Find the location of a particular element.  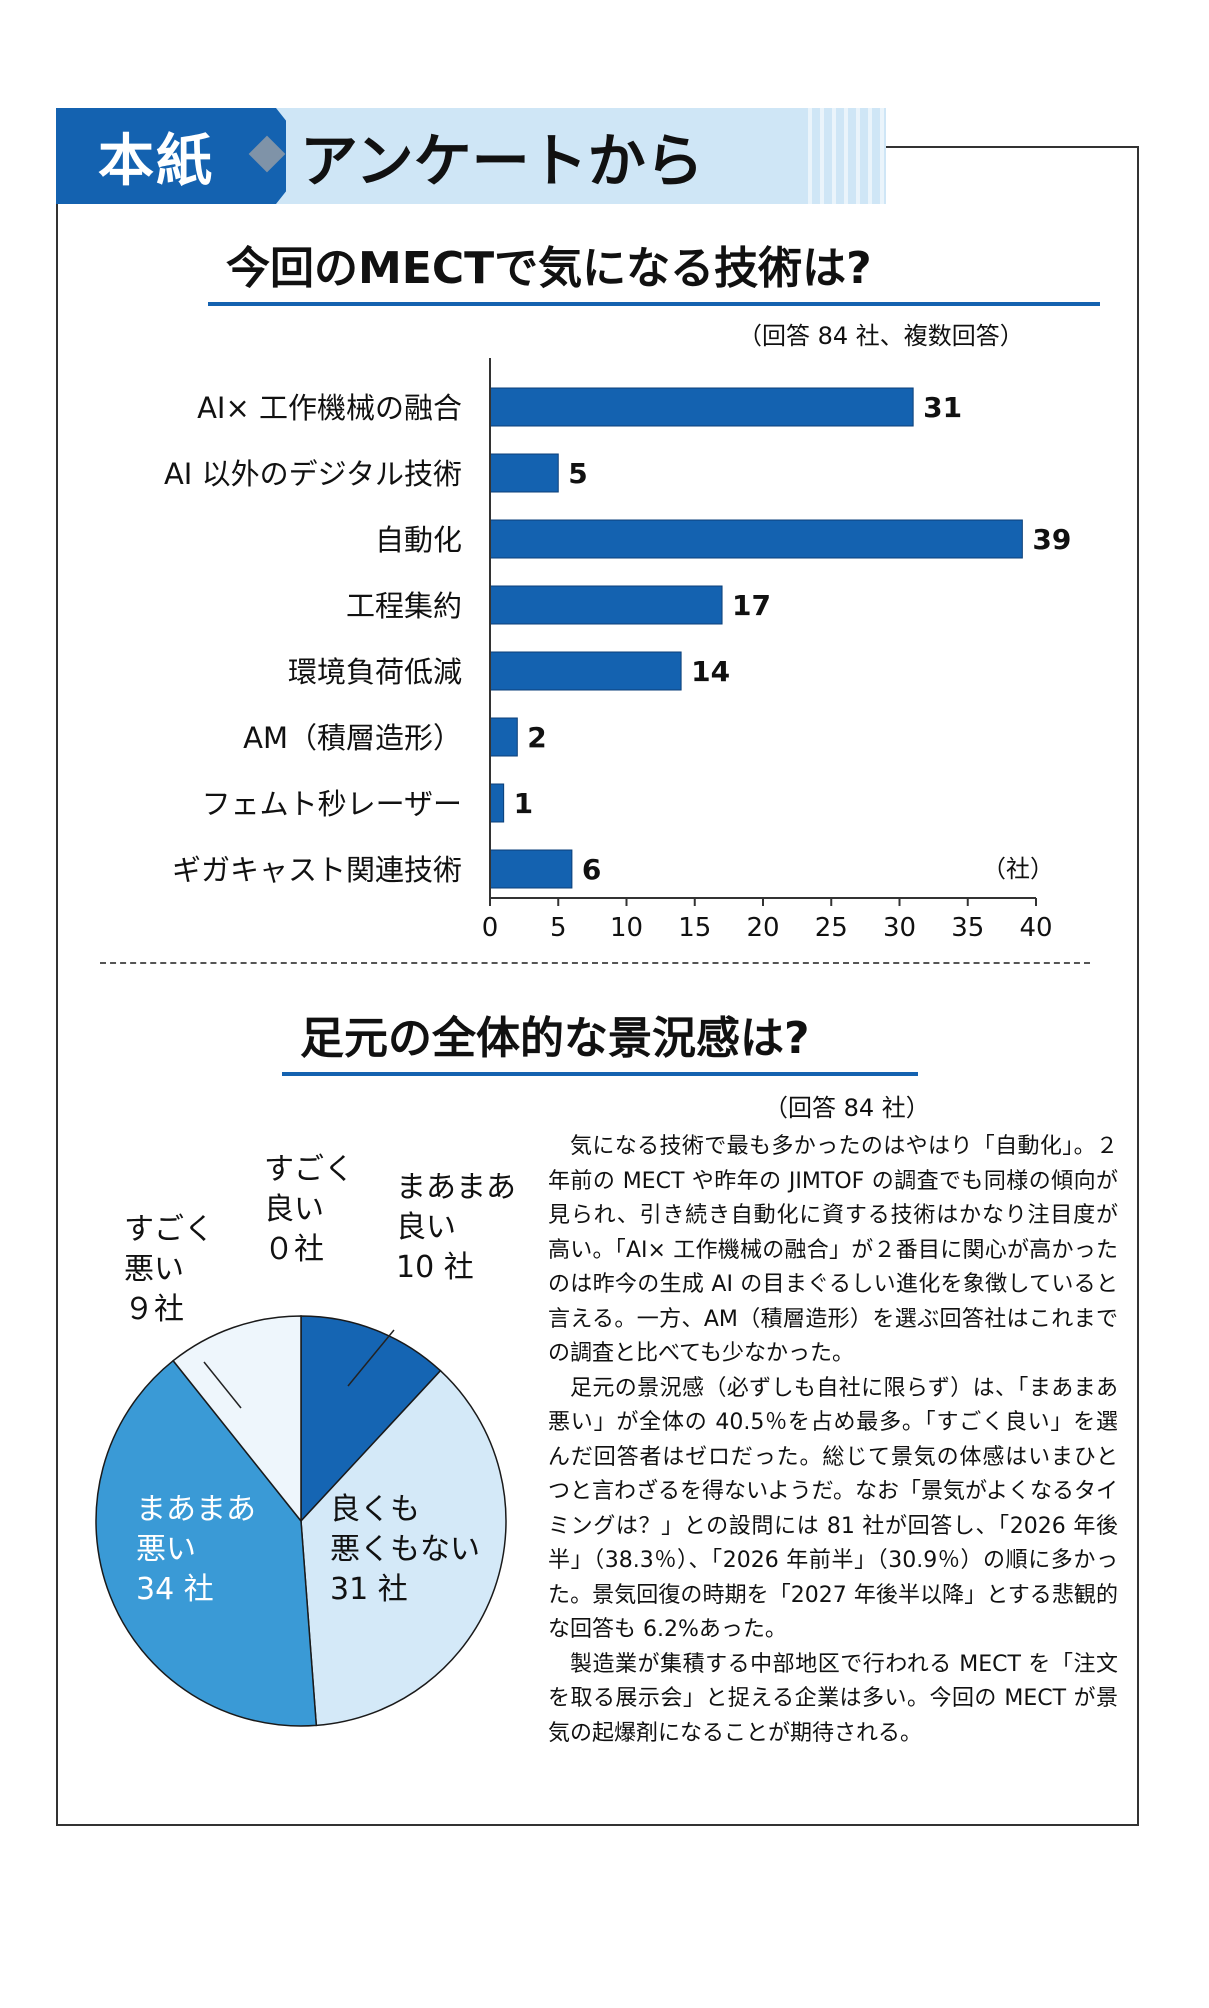

value-label: 39 is located at coordinates (1051, 539).